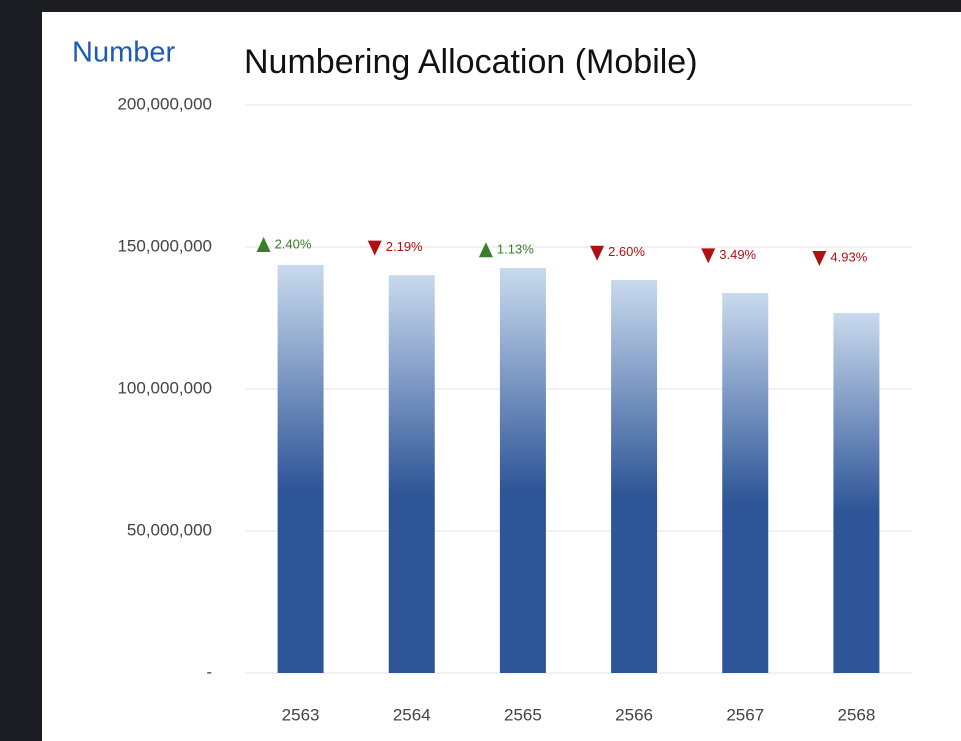 Image resolution: width=961 pixels, height=741 pixels. Describe the element at coordinates (848, 256) in the screenshot. I see `change-label: 4.93%` at that location.